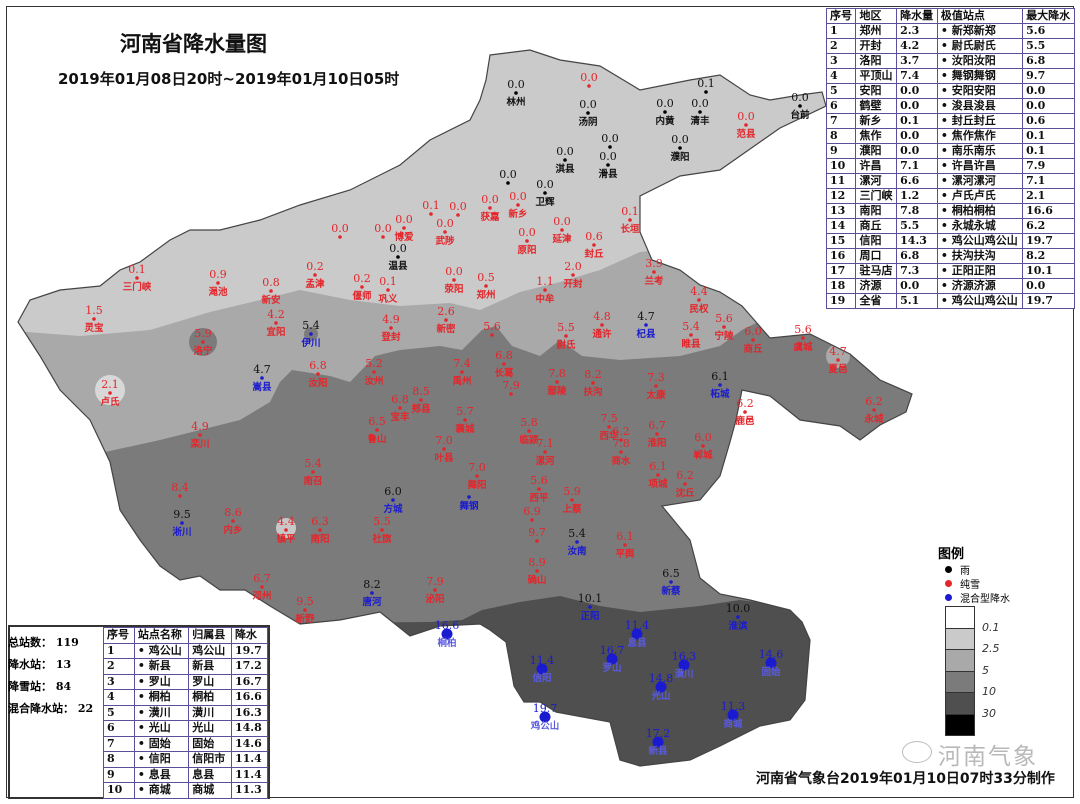  Describe the element at coordinates (391, 319) in the screenshot. I see `station-value: 4.9` at that location.